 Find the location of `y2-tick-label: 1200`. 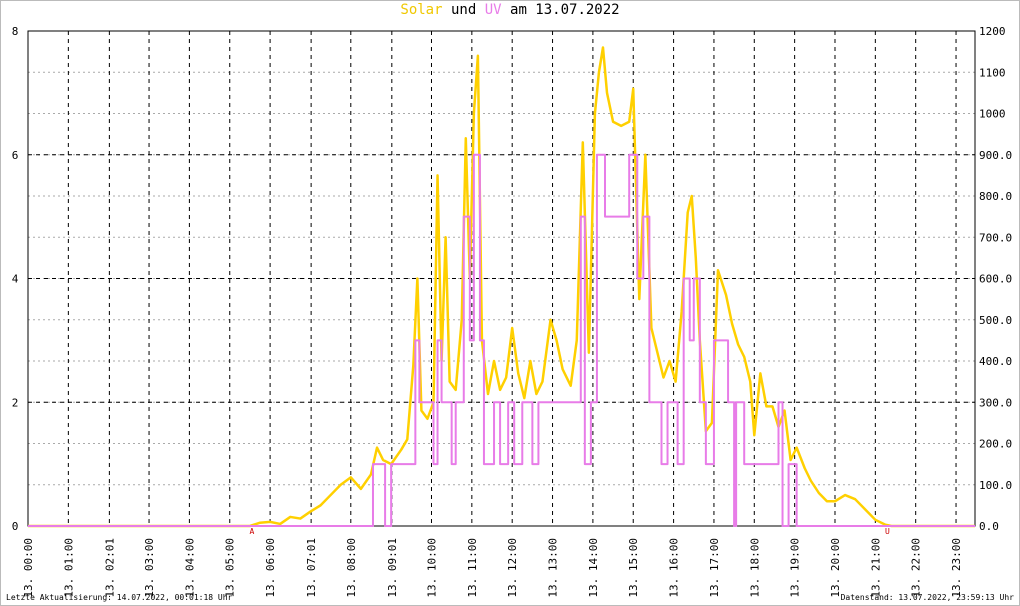

y2-tick-label: 1200 is located at coordinates (992, 31).